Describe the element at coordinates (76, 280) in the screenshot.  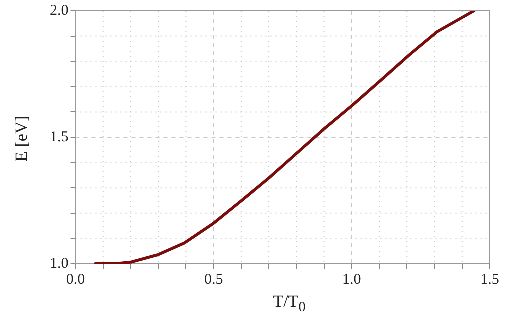
I see `x-tick-label: 0.0` at that location.